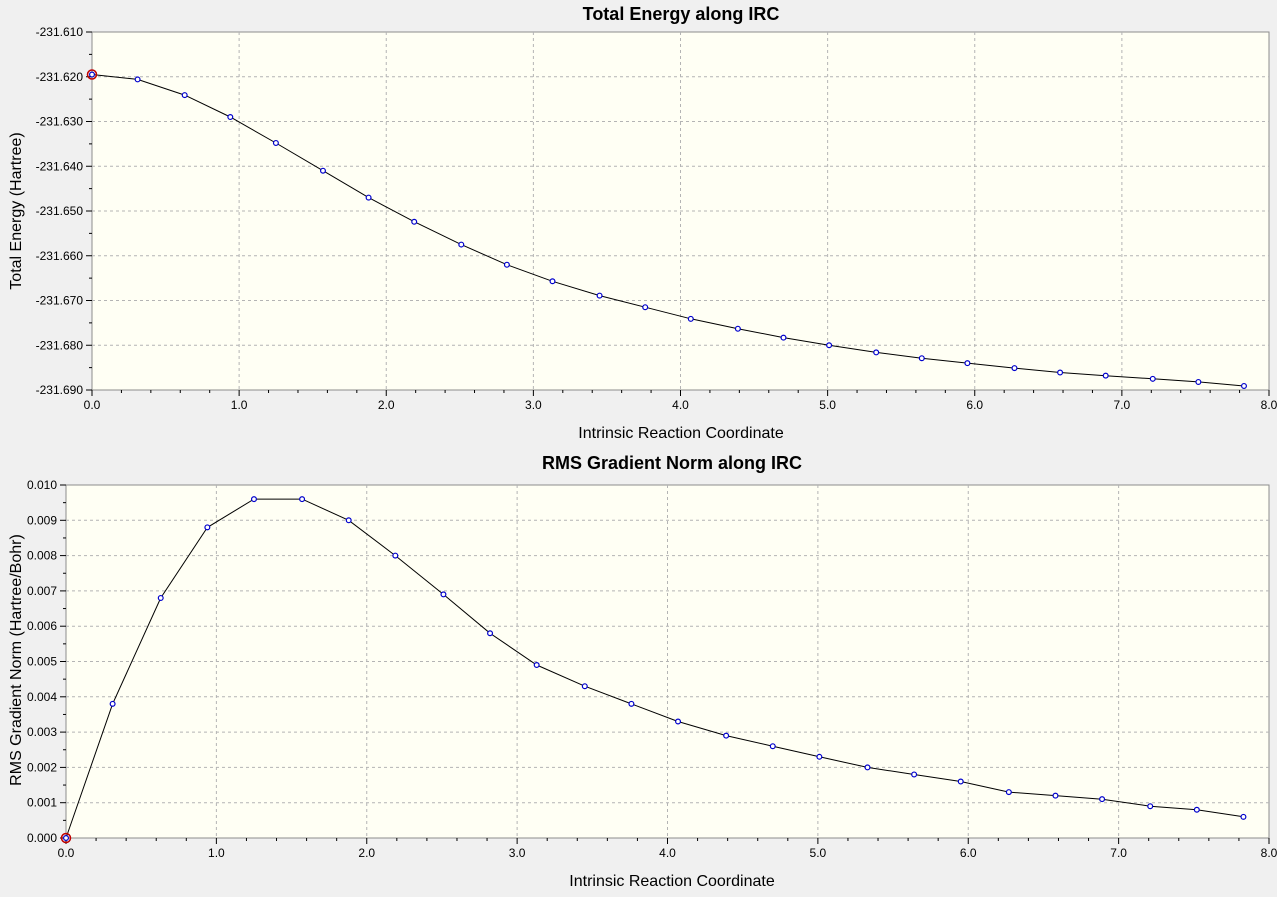 The width and height of the screenshot is (1277, 897). Describe the element at coordinates (386, 405) in the screenshot. I see `x-tick-label: 2.0` at that location.